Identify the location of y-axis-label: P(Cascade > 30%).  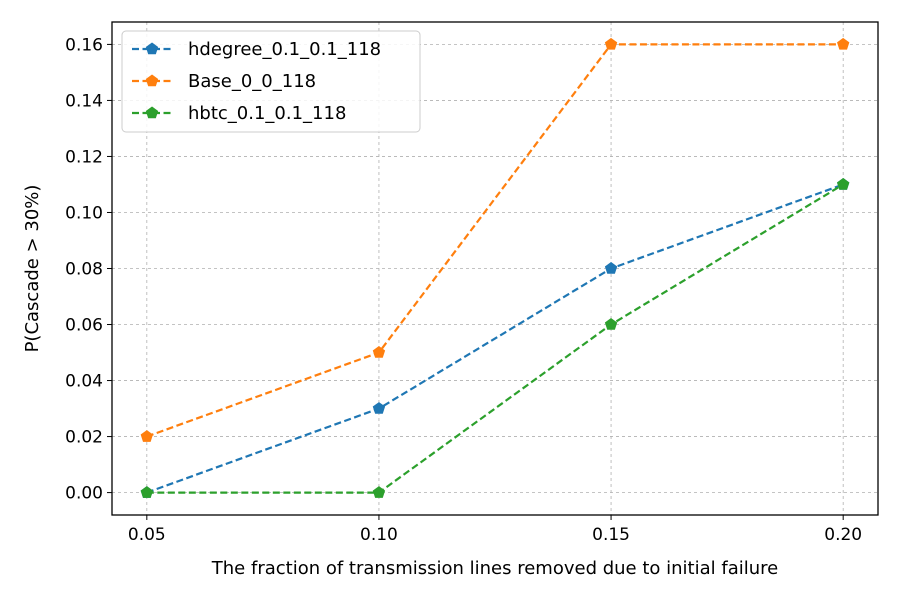
(32, 269).